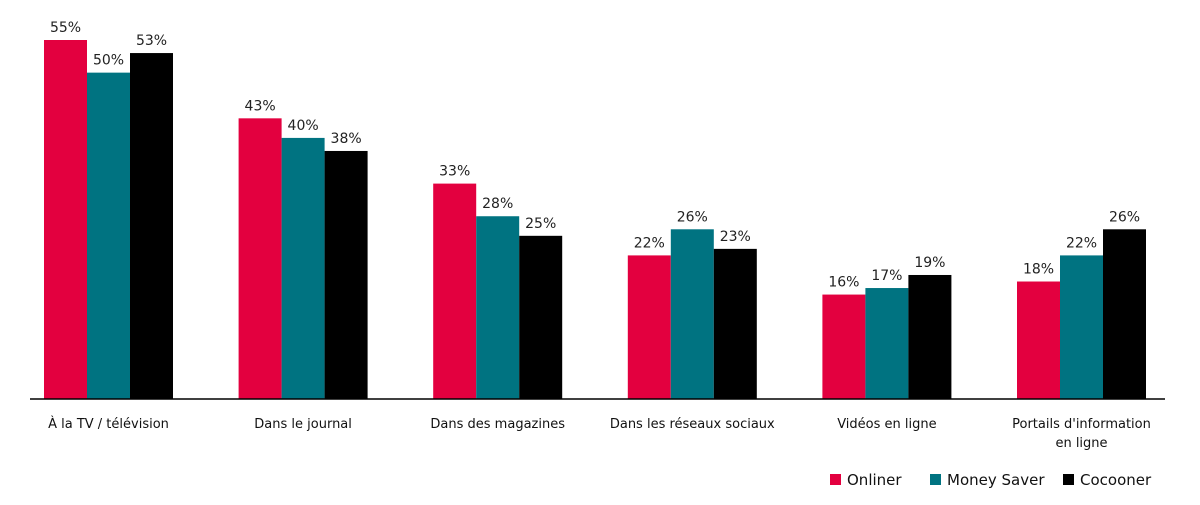 This screenshot has width=1200, height=505. What do you see at coordinates (346, 139) in the screenshot?
I see `data-label: 38%` at bounding box center [346, 139].